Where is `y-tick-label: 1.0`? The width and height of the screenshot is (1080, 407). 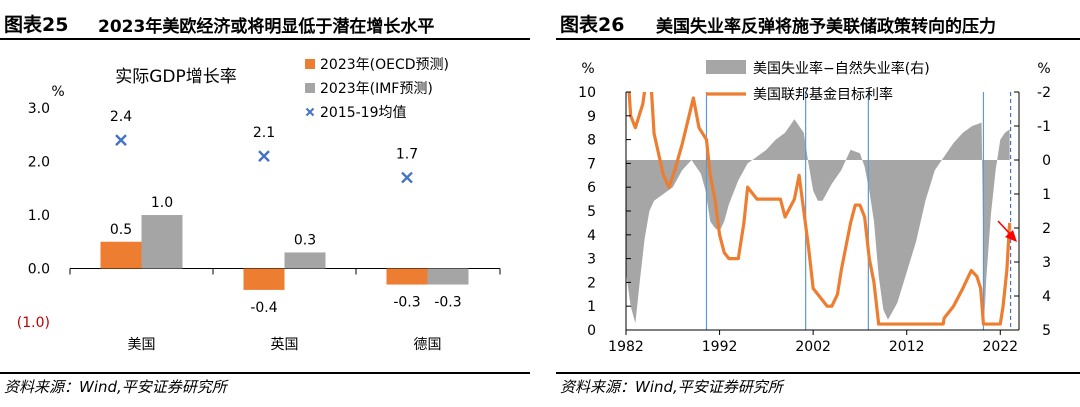
y-tick-label: 1.0 is located at coordinates (39, 216).